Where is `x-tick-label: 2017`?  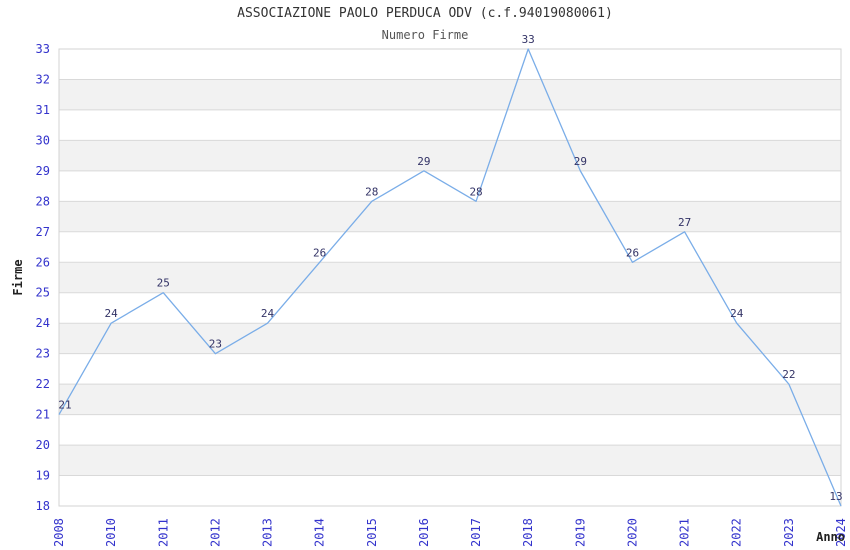 x-tick-label: 2017 is located at coordinates (476, 532).